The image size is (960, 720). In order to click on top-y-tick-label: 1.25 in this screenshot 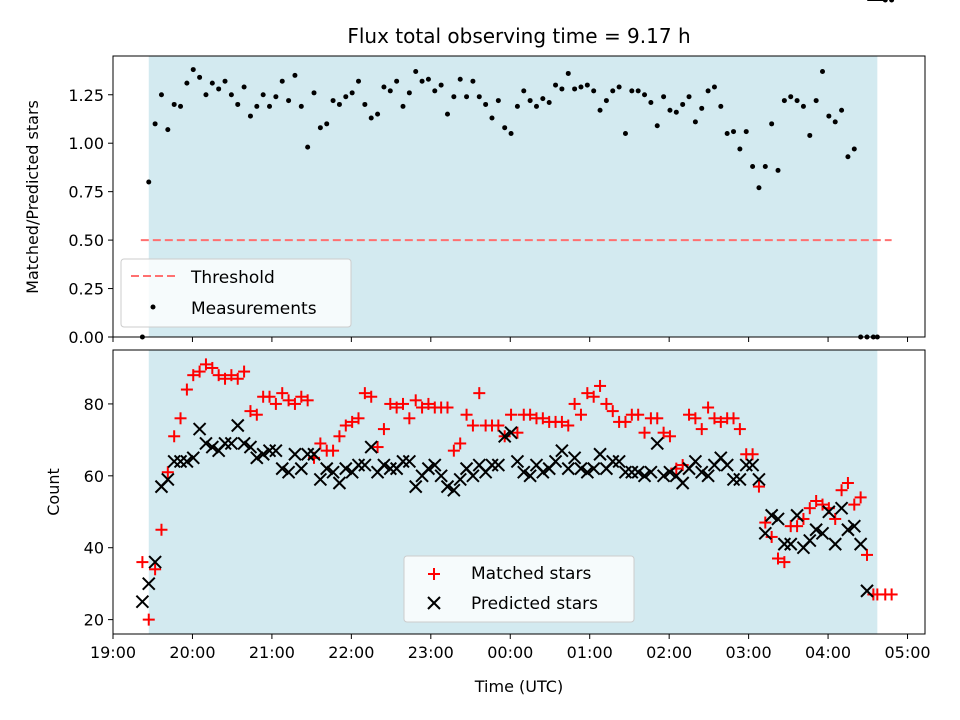, I will do `click(86, 95)`.